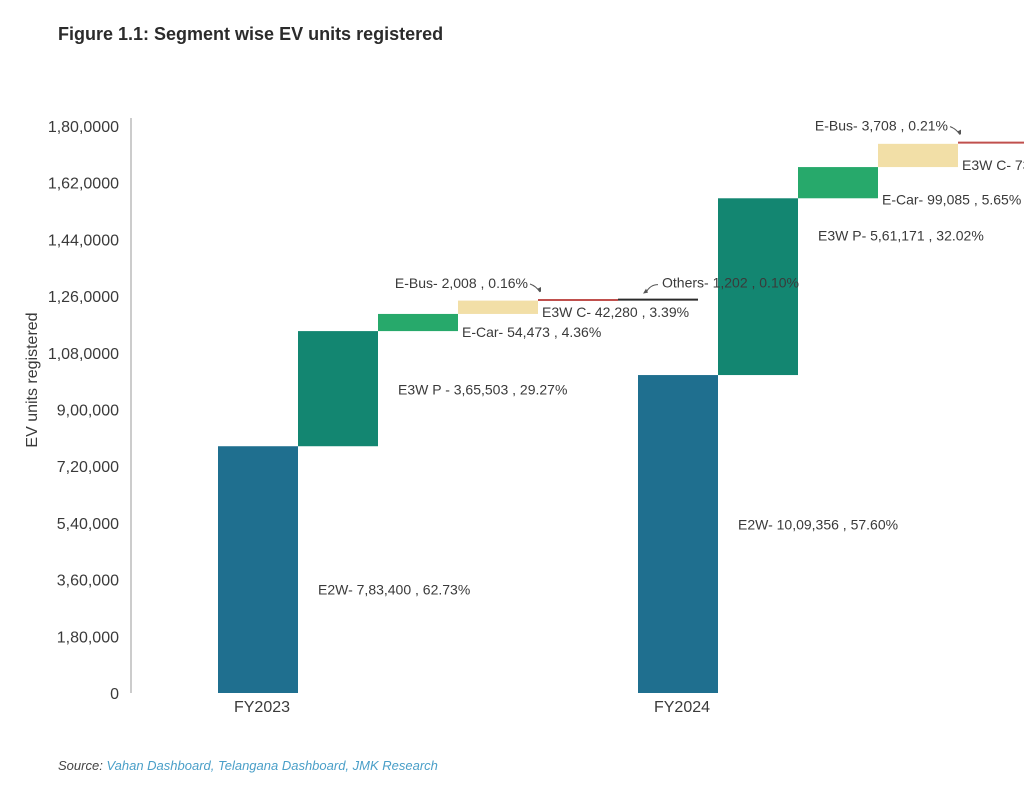 Image resolution: width=1024 pixels, height=806 pixels. What do you see at coordinates (461, 283) in the screenshot?
I see `data-label-e-bus-fy2023: E-Bus- 2,008 , 0.16%` at bounding box center [461, 283].